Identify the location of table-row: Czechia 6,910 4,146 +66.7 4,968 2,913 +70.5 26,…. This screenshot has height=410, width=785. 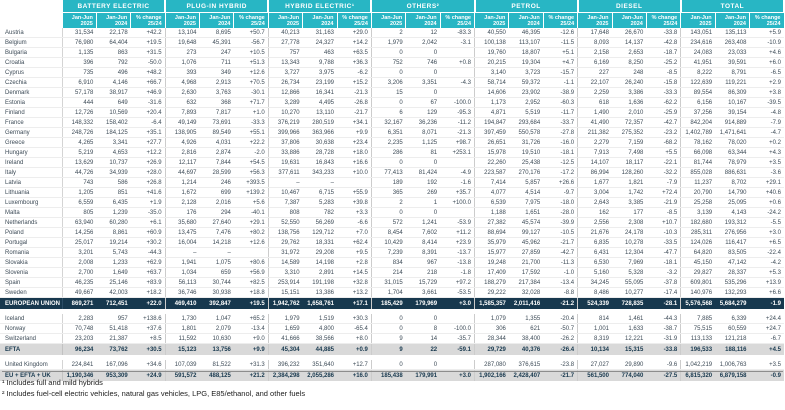
(392, 82).